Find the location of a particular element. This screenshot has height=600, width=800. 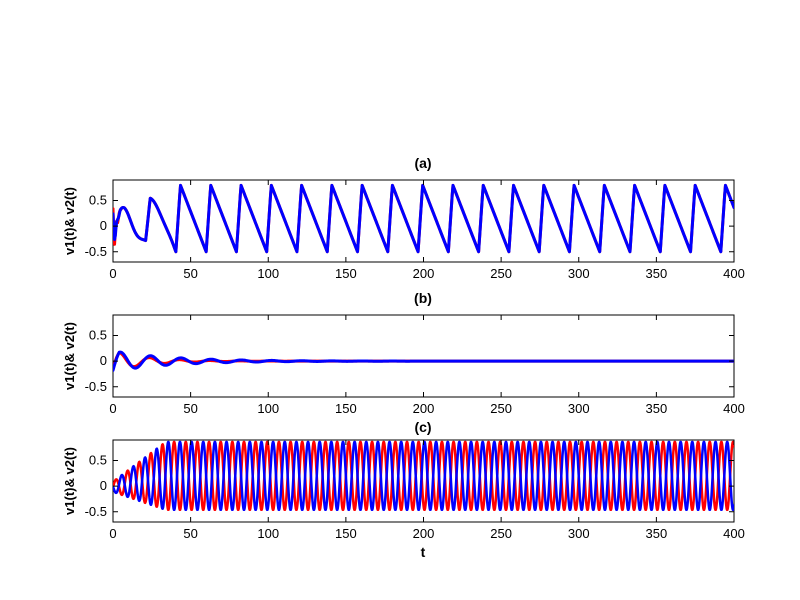

panel-c-xtick-label: 350 is located at coordinates (657, 533).